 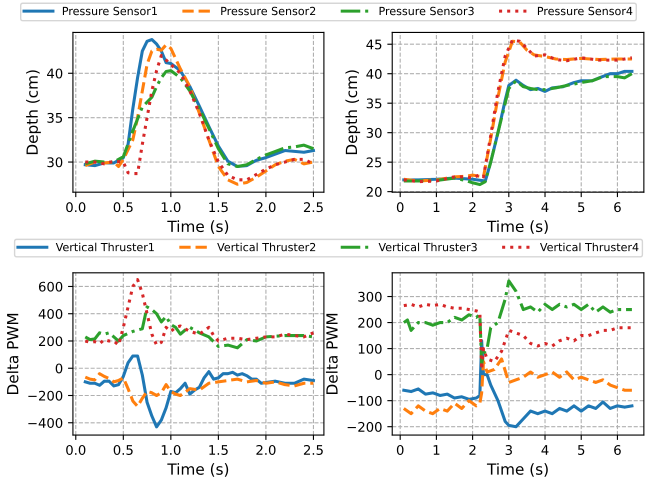 What do you see at coordinates (585, 11) in the screenshot?
I see `legend-label: Pressure Sensor4` at bounding box center [585, 11].